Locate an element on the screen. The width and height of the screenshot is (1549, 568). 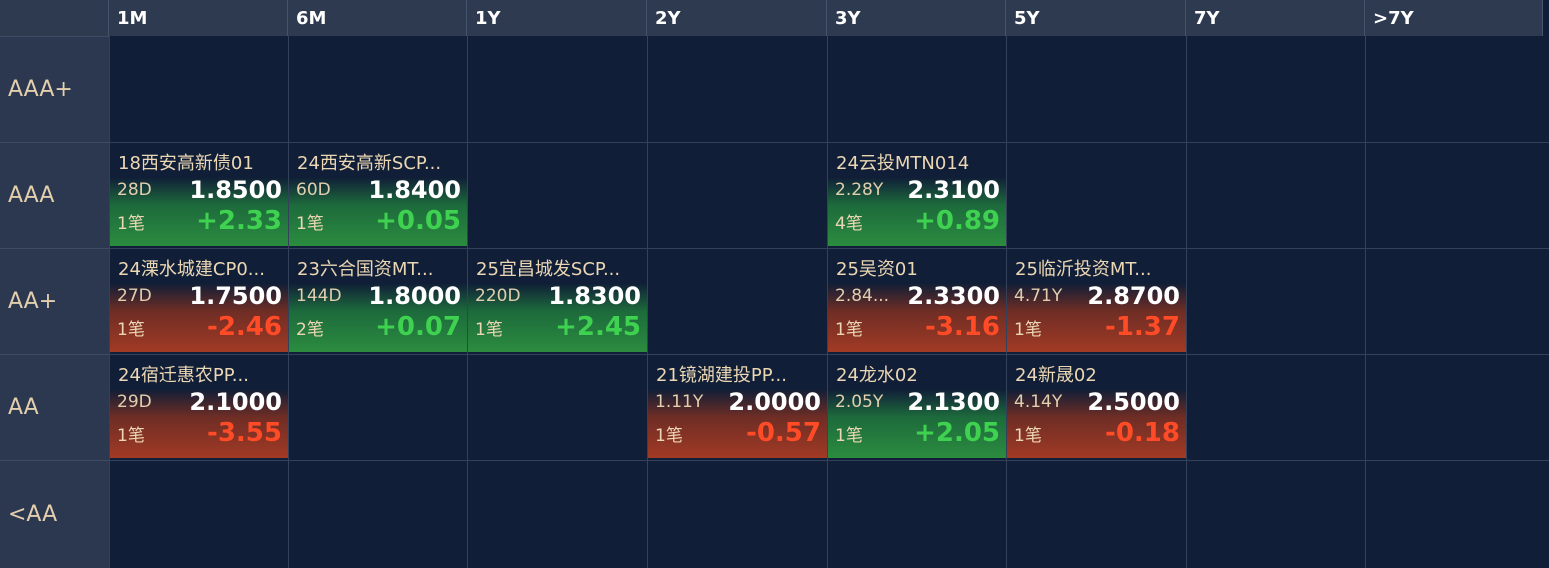
yield-change: +2.45 is located at coordinates (598, 327).